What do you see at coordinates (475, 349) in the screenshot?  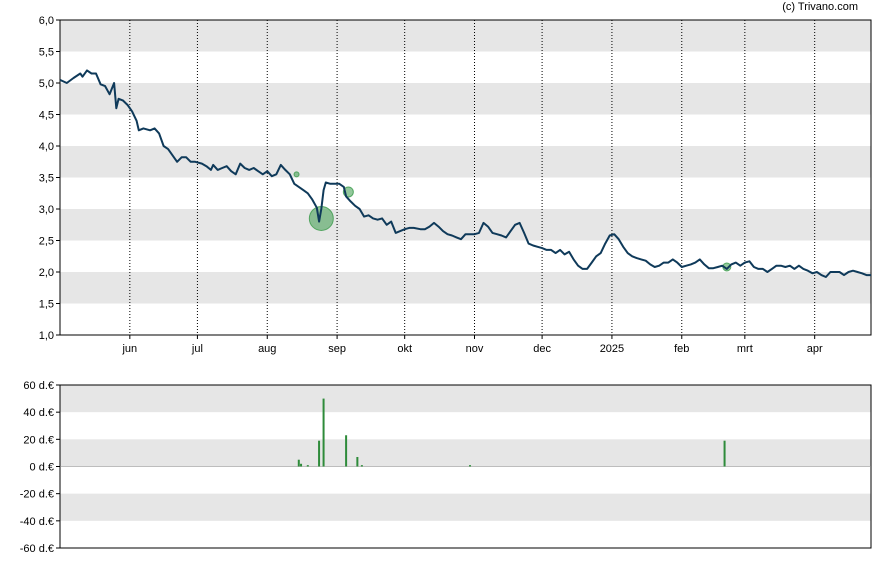 I see `price-x-tick-label: nov` at bounding box center [475, 349].